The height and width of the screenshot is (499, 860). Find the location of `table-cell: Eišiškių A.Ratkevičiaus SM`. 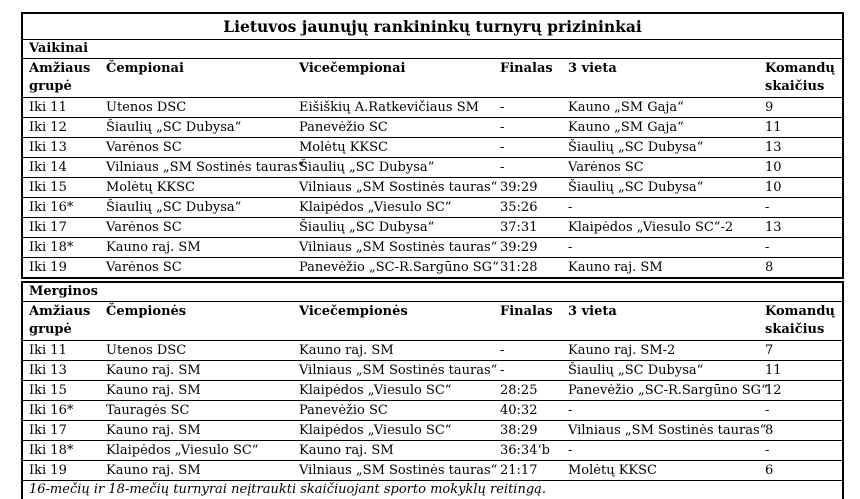

table-cell: Eišiškių A.Ratkevičiaus SM is located at coordinates (393, 107).